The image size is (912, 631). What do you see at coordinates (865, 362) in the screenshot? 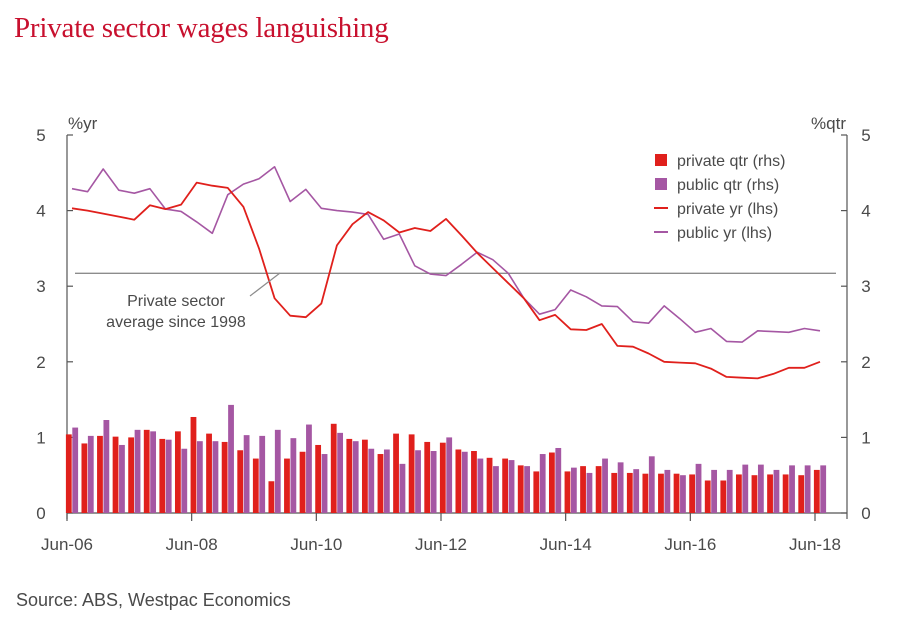
I see `right-tick-label: 2` at bounding box center [865, 362].